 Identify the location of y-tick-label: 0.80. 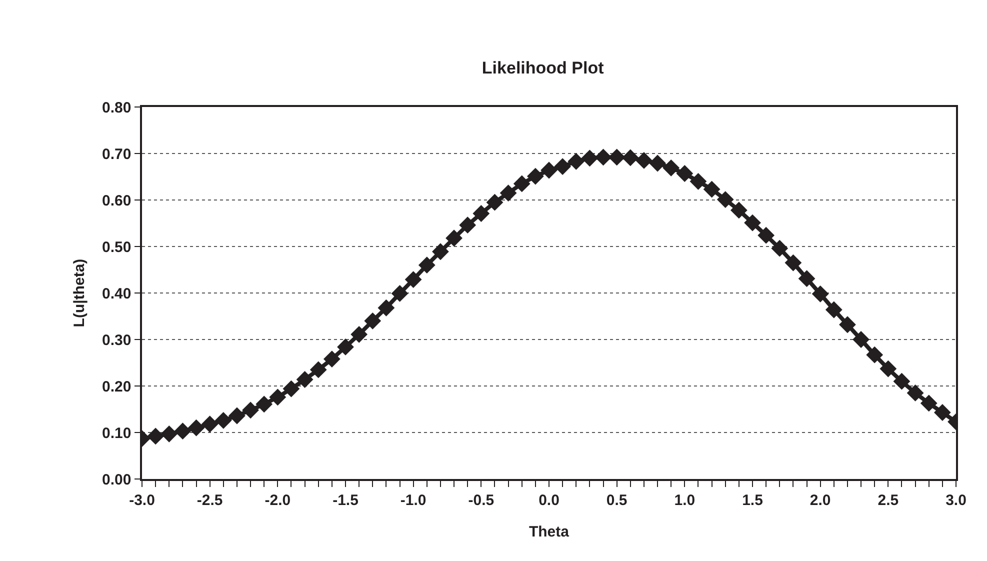
(117, 107).